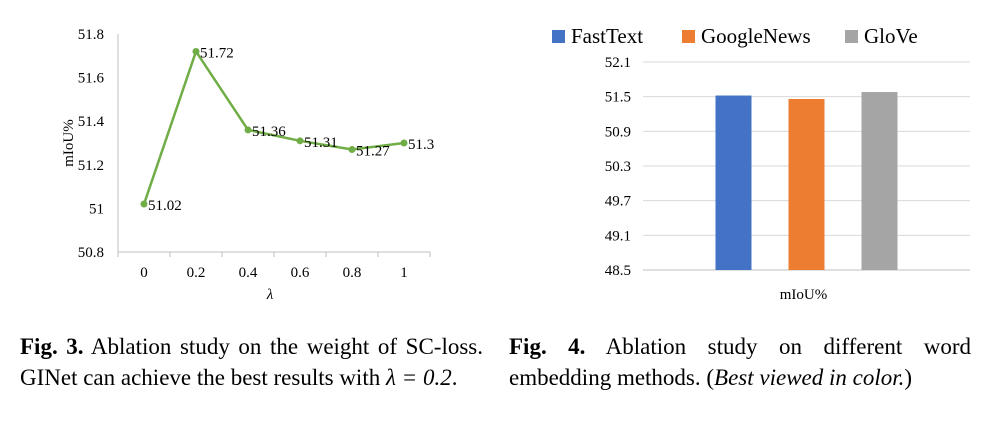  I want to click on legend-label-glove: GloVe, so click(891, 36).